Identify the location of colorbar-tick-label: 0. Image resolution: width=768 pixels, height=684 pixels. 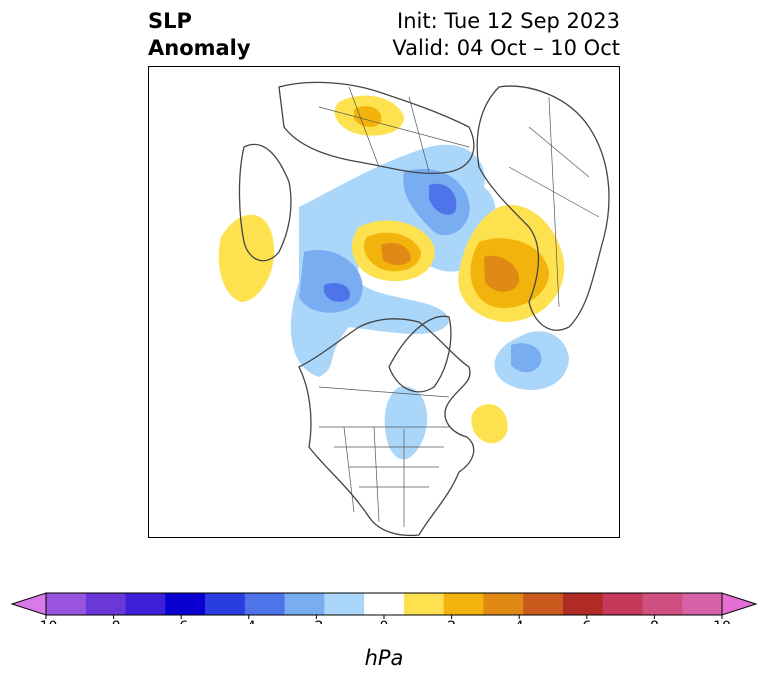
(384, 621).